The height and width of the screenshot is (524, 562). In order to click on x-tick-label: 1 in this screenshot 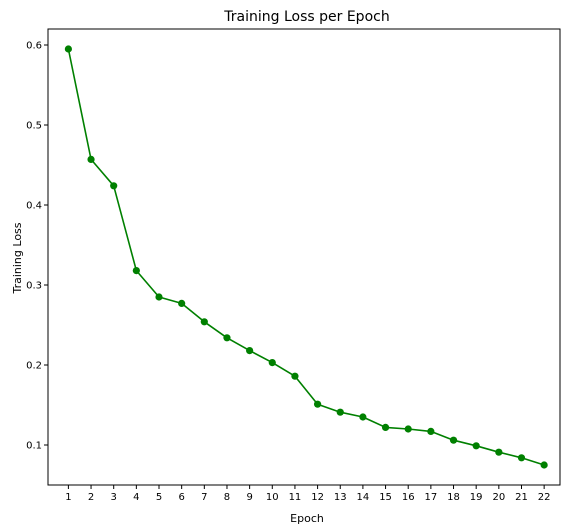, I will do `click(68, 497)`.